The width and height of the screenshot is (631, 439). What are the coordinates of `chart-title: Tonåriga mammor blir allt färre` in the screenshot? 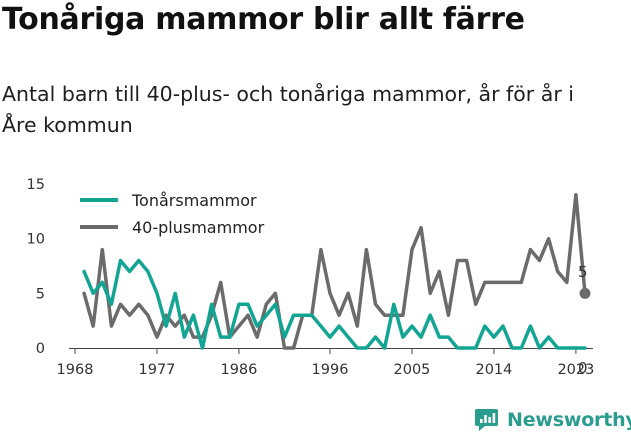 It's located at (263, 19).